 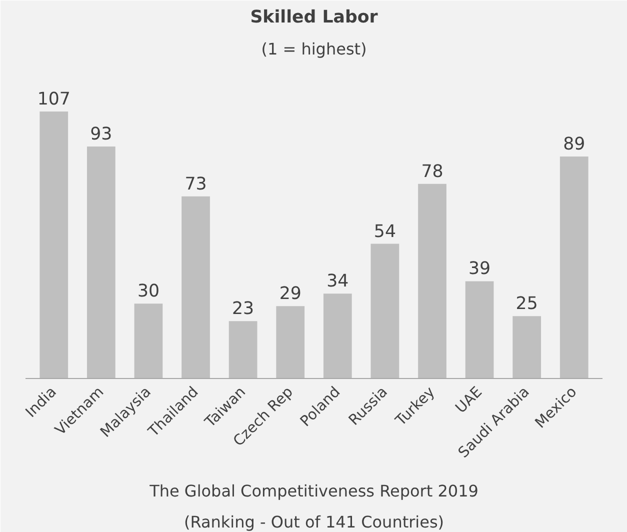 What do you see at coordinates (527, 304) in the screenshot?
I see `data-label: 25` at bounding box center [527, 304].